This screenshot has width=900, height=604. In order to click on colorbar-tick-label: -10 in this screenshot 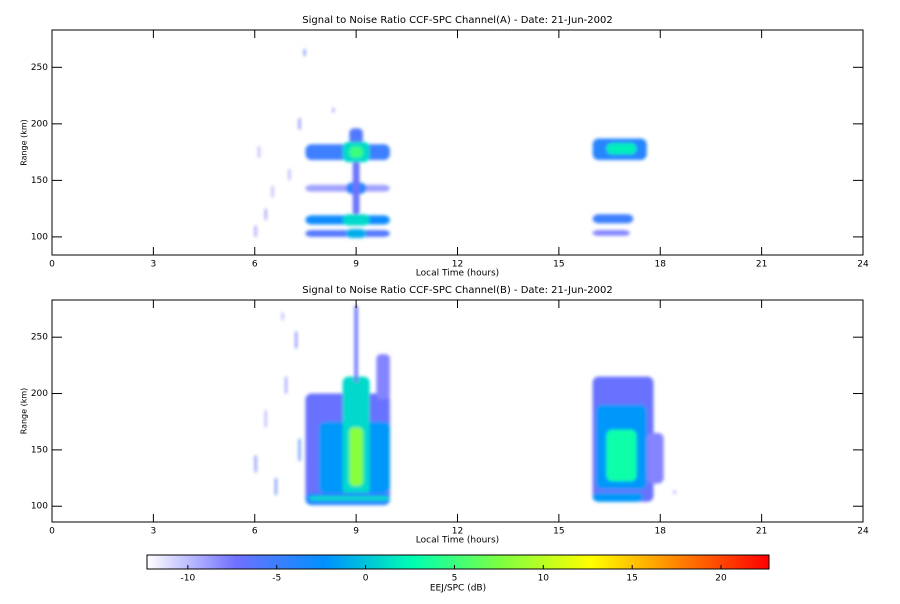, I will do `click(188, 579)`.